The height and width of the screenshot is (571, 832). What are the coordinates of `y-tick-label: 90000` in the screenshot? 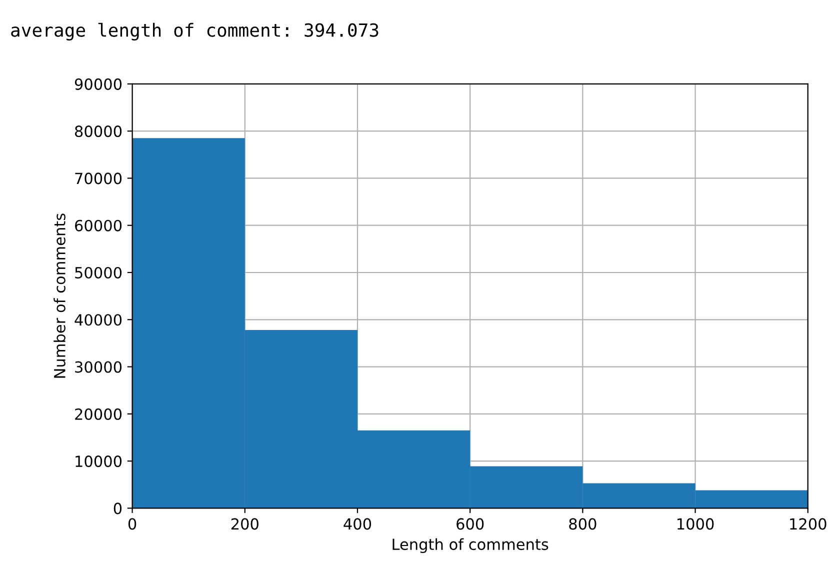 It's located at (98, 84).